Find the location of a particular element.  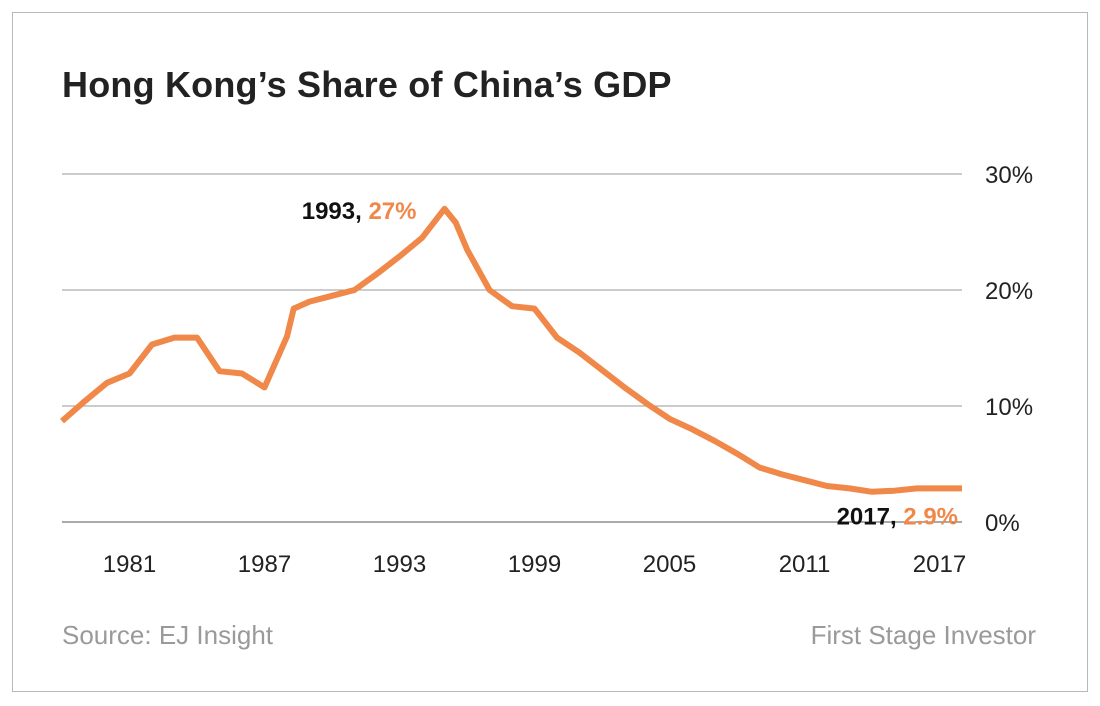

chart-title: Hong Kong’s Share of China’s GDP is located at coordinates (367, 84).